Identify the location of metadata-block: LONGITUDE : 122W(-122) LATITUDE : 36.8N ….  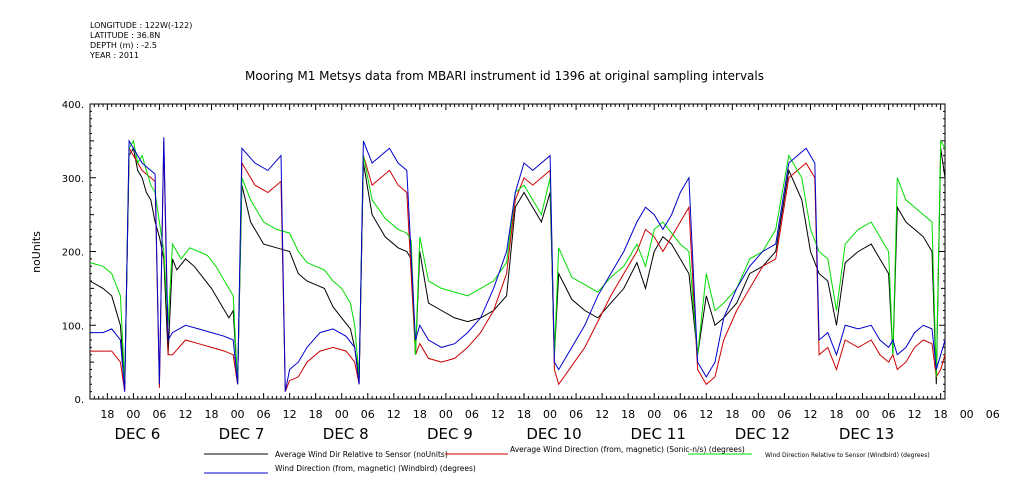
(141, 41).